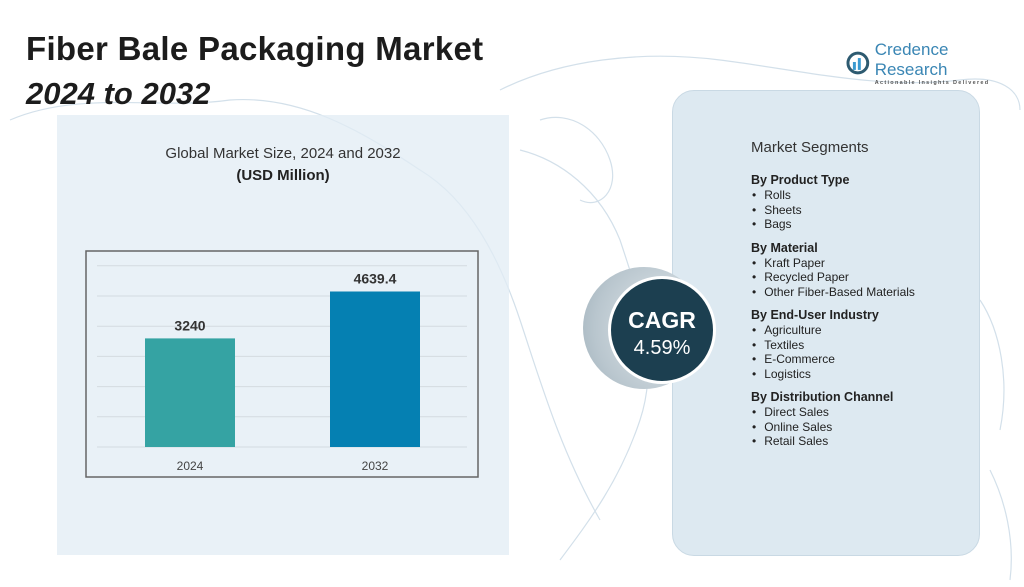  What do you see at coordinates (190, 466) in the screenshot?
I see `x-tick-label: 2024` at bounding box center [190, 466].